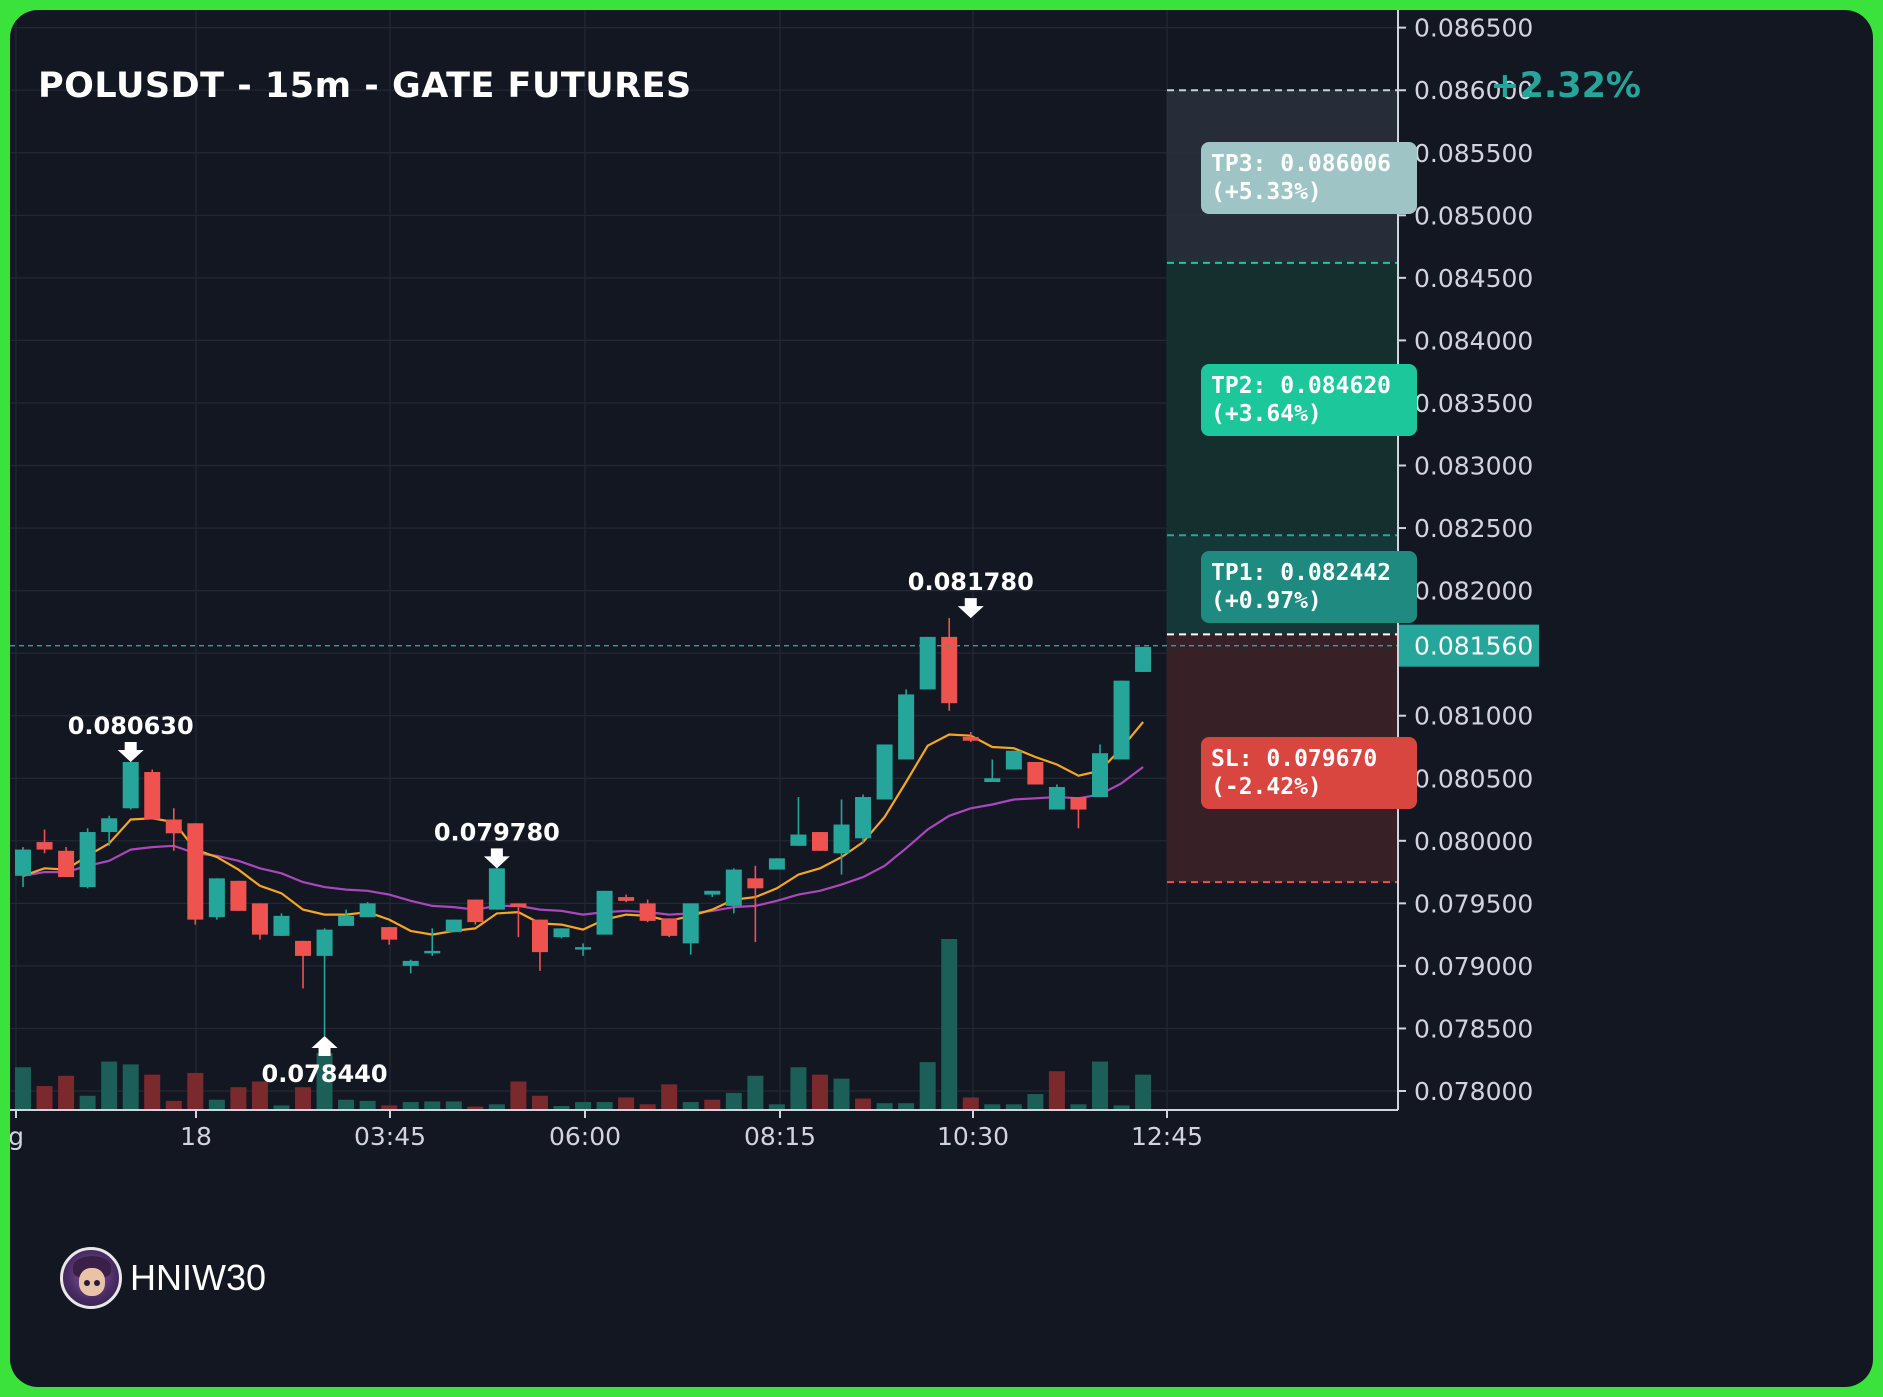 The height and width of the screenshot is (1397, 1883). Describe the element at coordinates (1473, 215) in the screenshot. I see `y-tick-label: 0.085000` at that location.